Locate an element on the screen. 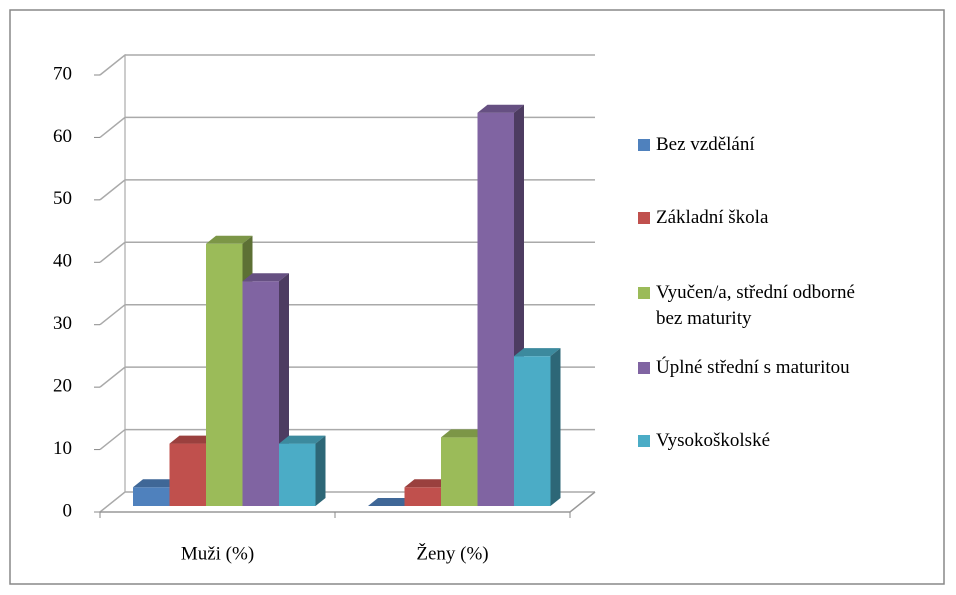  y-tick-label: 40 is located at coordinates (62, 261).